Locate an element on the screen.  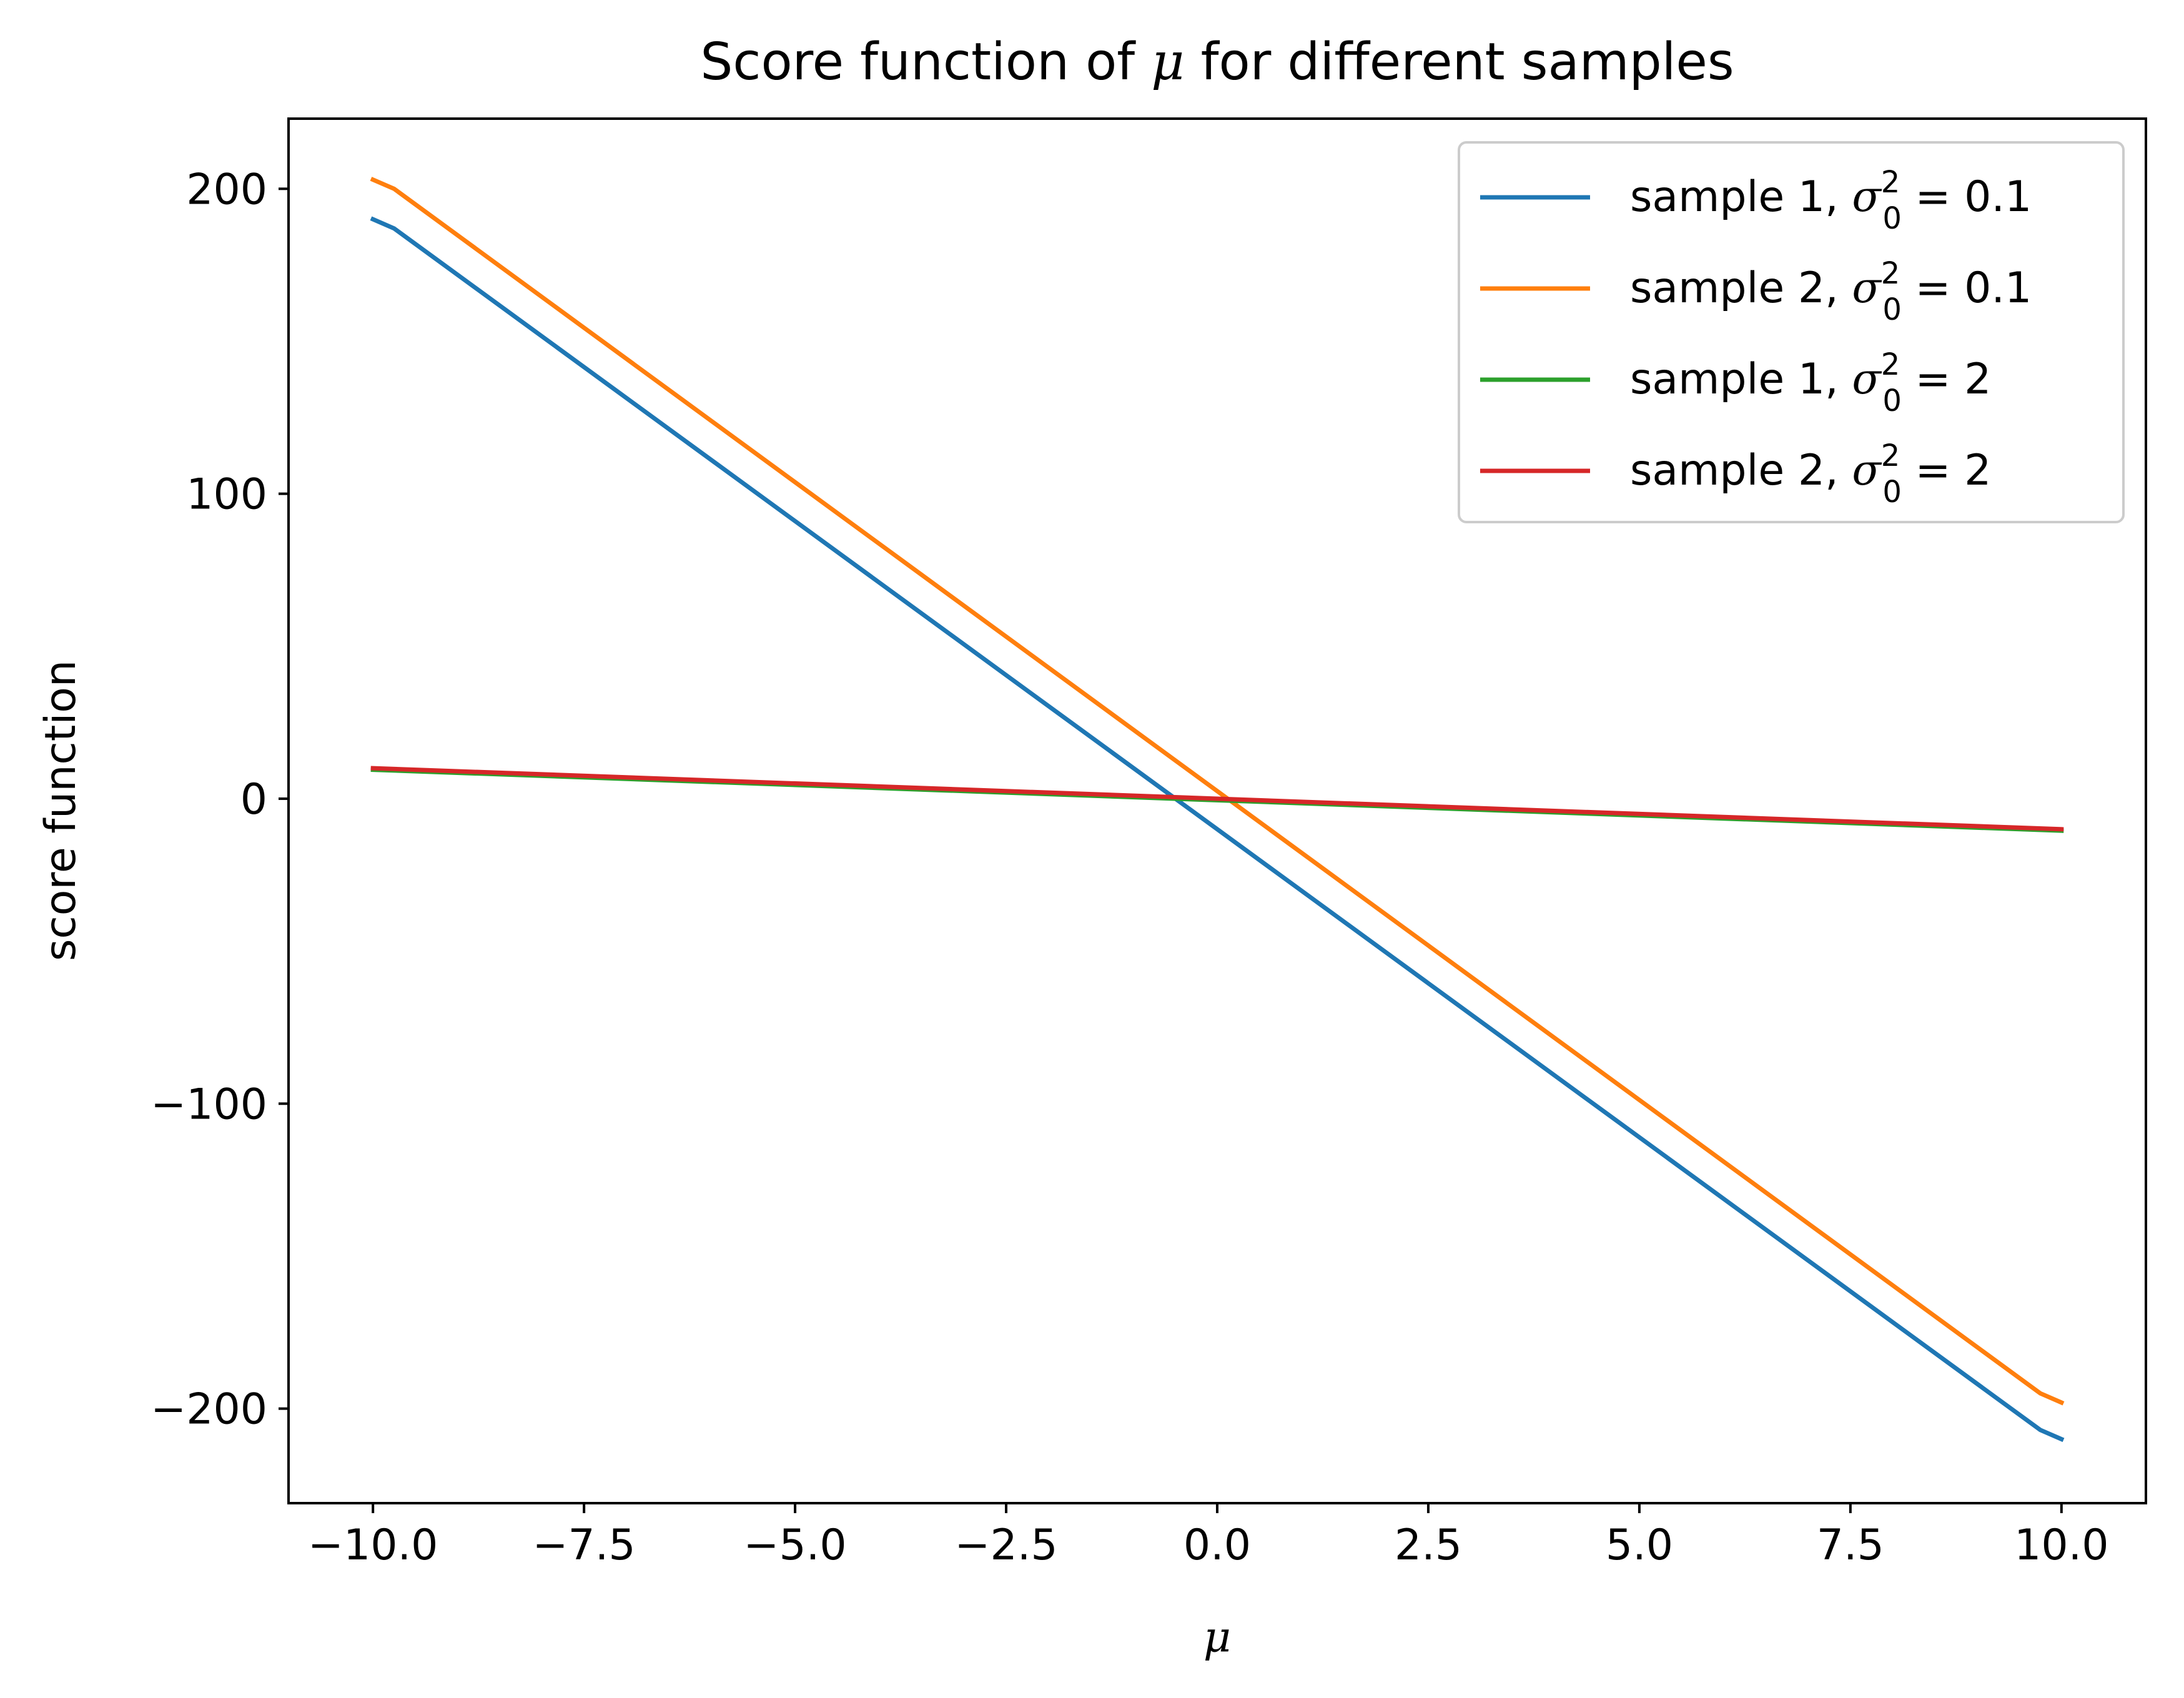
legend-box is located at coordinates (1791, 332).